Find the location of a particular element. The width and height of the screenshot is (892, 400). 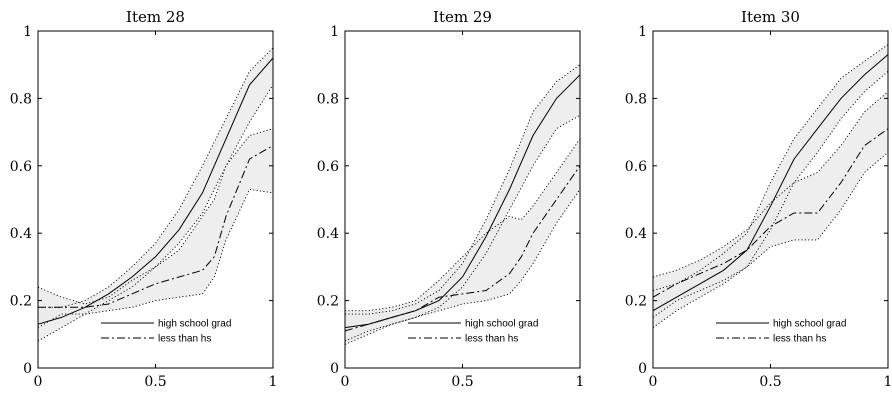

chart-title: Item 29 is located at coordinates (462, 17).